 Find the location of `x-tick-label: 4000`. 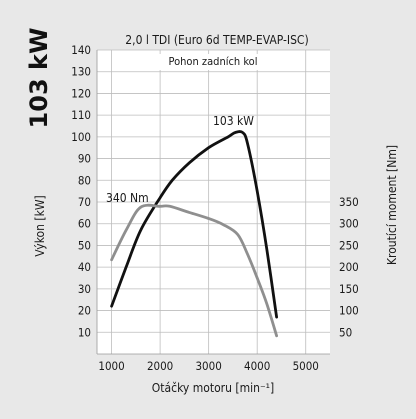

x-tick-label: 4000 is located at coordinates (257, 366).